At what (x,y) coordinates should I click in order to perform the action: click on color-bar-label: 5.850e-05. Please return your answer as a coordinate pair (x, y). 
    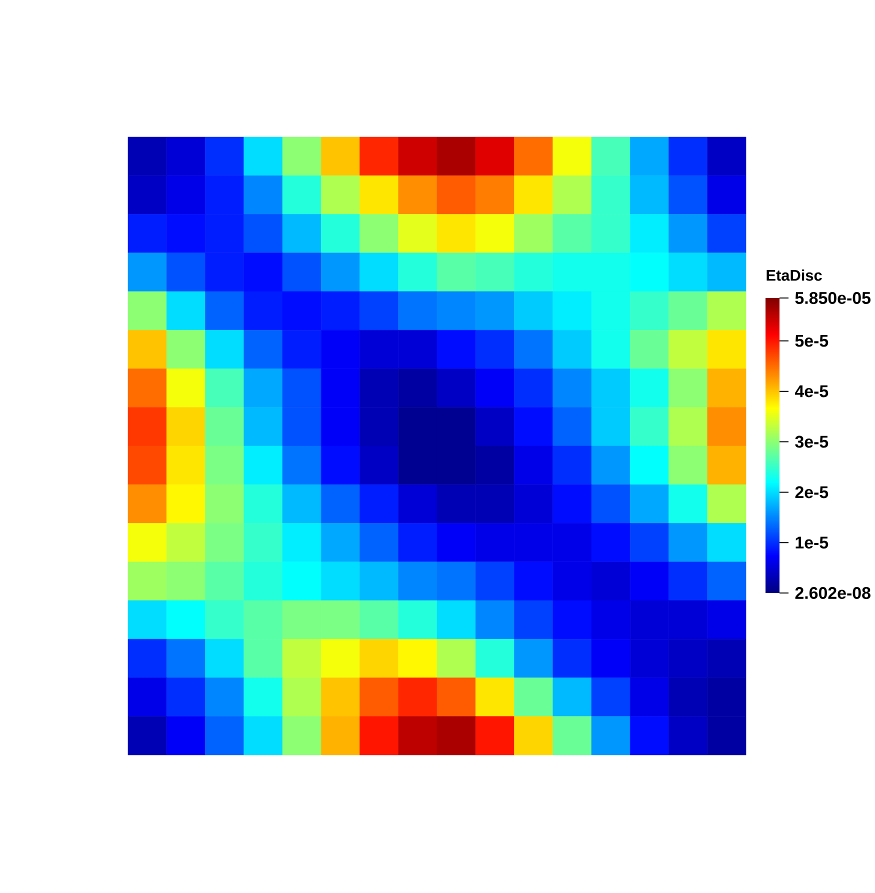
    Looking at the image, I should click on (833, 298).